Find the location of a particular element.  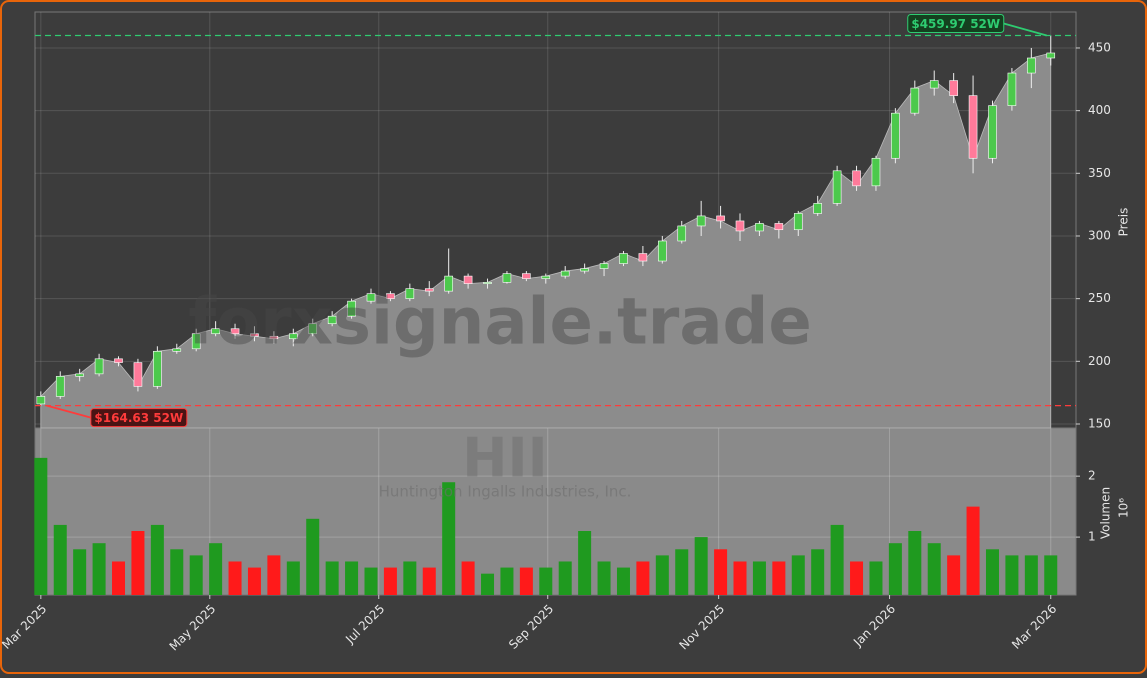

watermark: forxsignale.trade is located at coordinates (499, 323).